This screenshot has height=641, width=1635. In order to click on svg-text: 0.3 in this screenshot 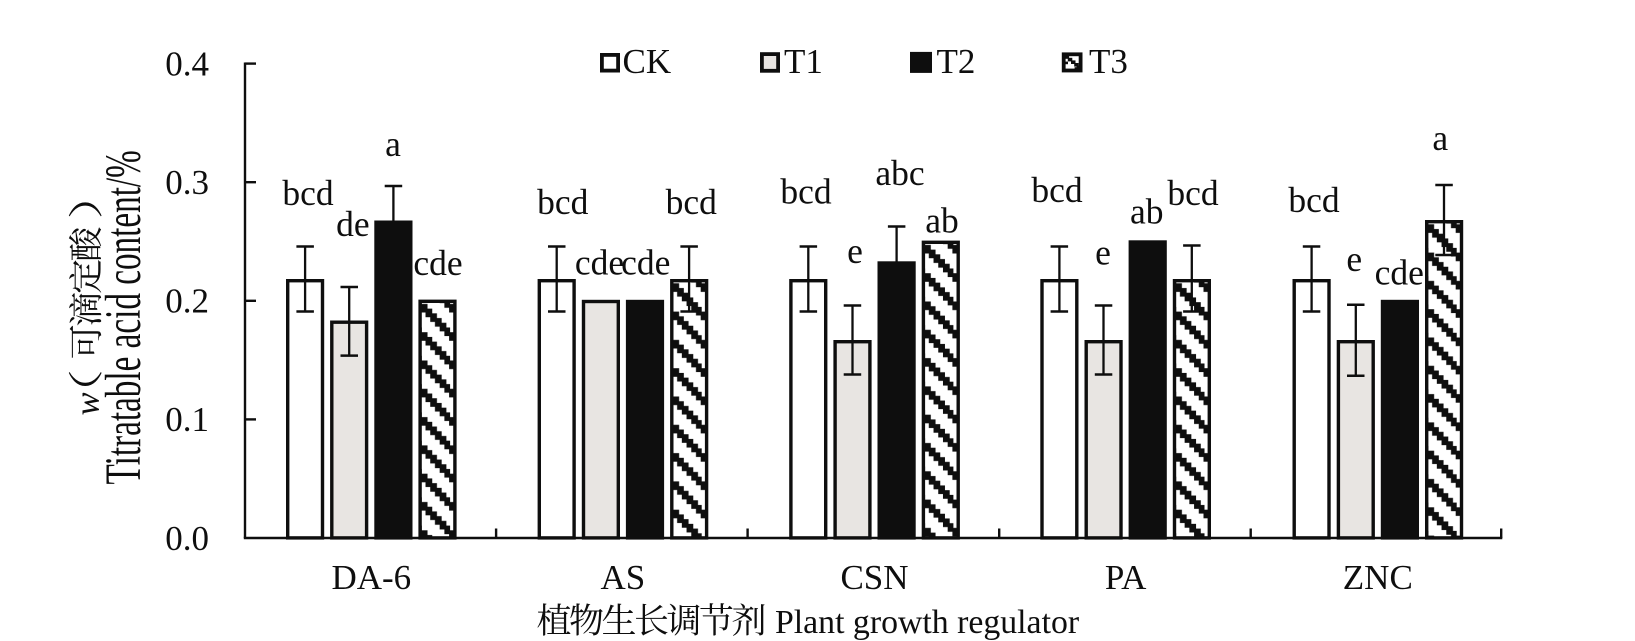, I will do `click(187, 182)`.